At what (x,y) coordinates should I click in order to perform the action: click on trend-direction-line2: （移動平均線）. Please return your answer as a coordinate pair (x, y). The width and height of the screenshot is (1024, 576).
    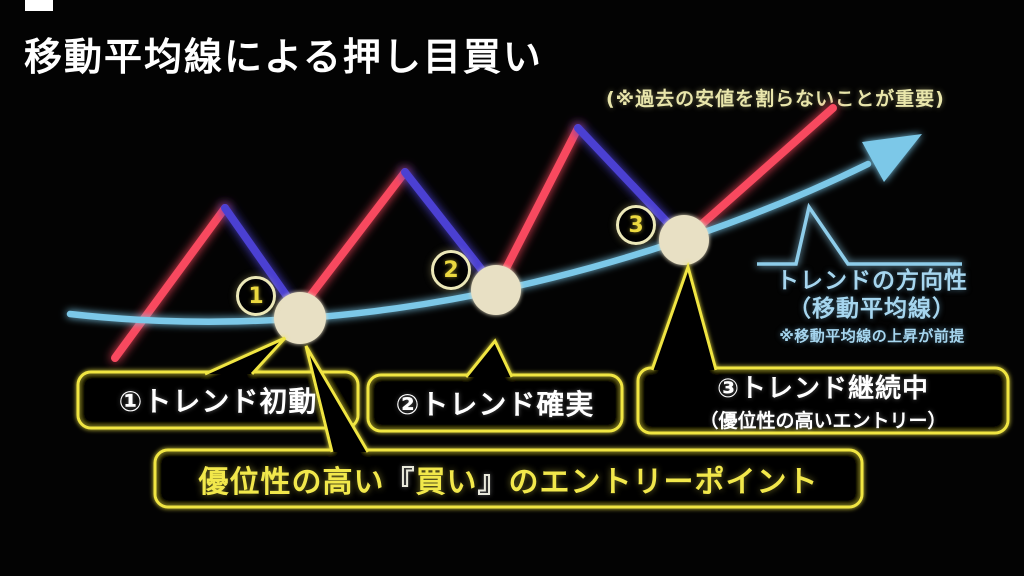
    Looking at the image, I should click on (872, 308).